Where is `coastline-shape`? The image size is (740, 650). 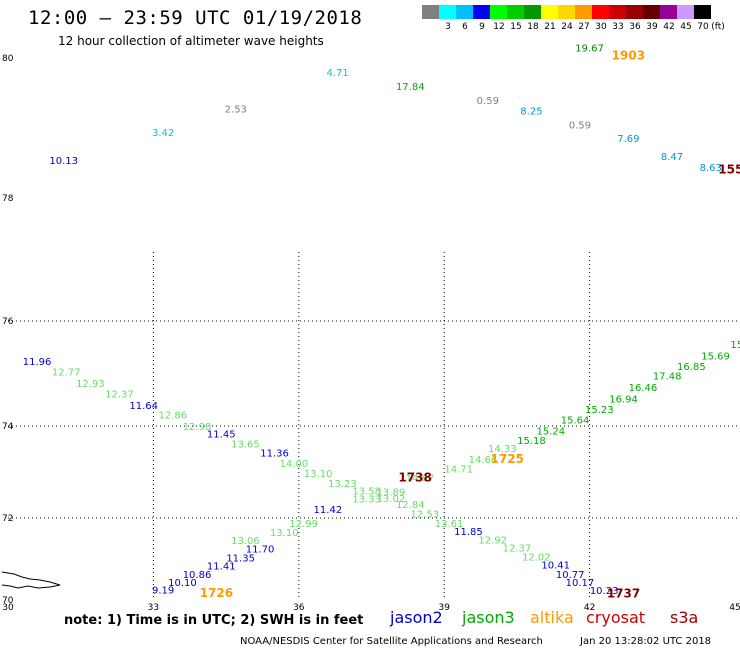 coastline-shape is located at coordinates (31, 580).